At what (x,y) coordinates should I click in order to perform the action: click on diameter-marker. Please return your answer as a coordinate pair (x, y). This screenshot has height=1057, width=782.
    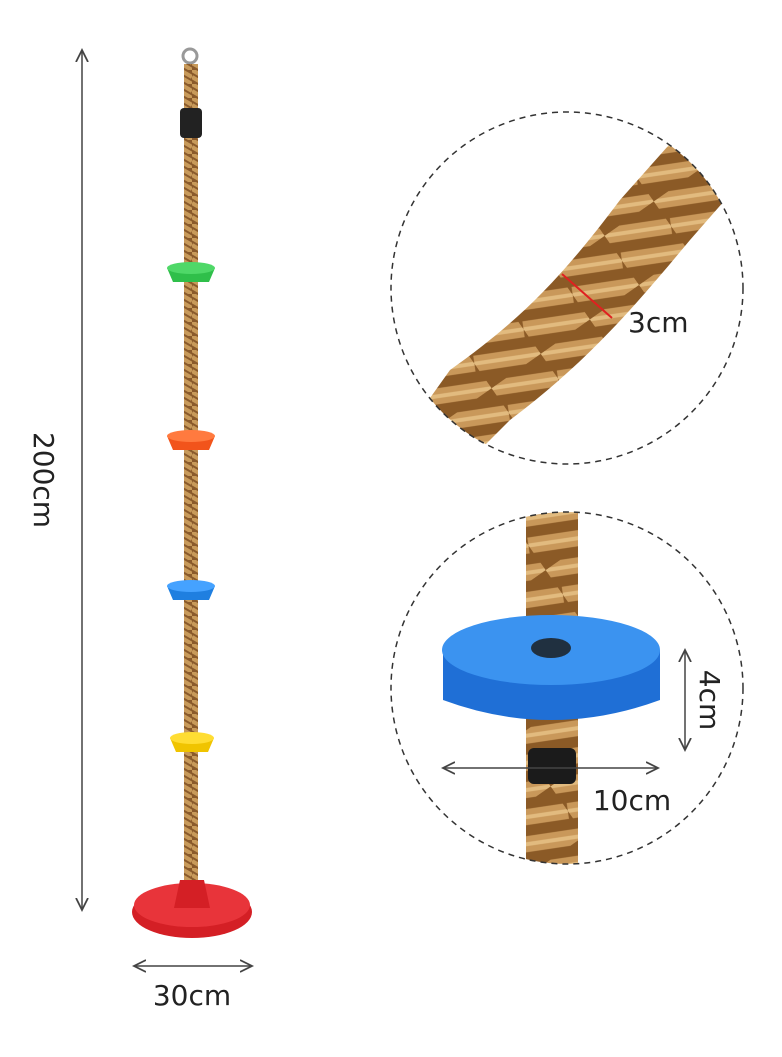
    Looking at the image, I should click on (587, 296).